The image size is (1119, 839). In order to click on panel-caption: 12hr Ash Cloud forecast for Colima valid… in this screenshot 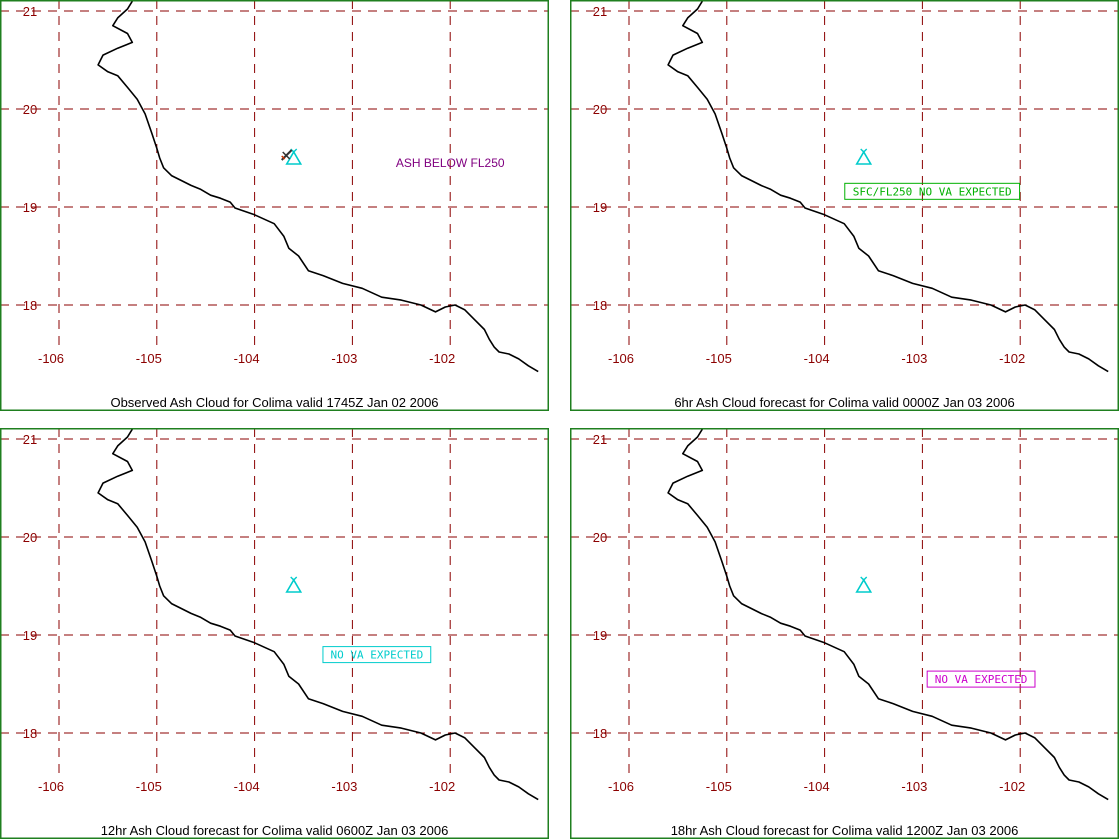, I will do `click(275, 830)`.